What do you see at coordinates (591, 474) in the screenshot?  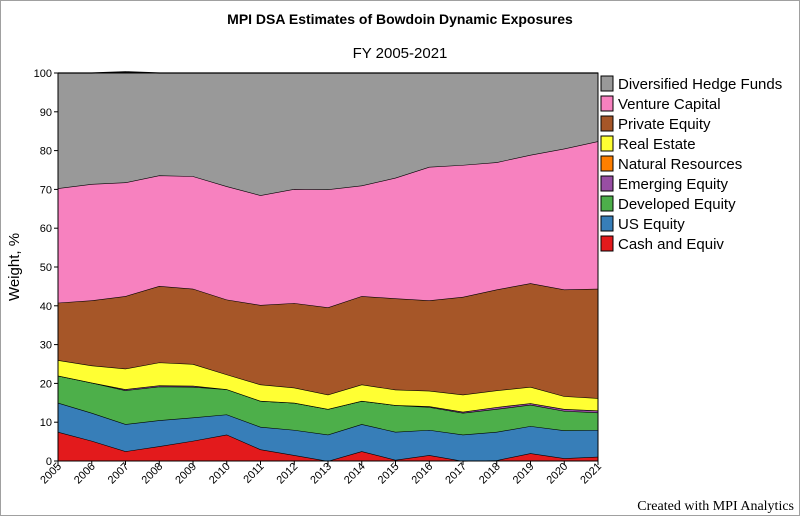 I see `x-tick-label: 2021` at bounding box center [591, 474].